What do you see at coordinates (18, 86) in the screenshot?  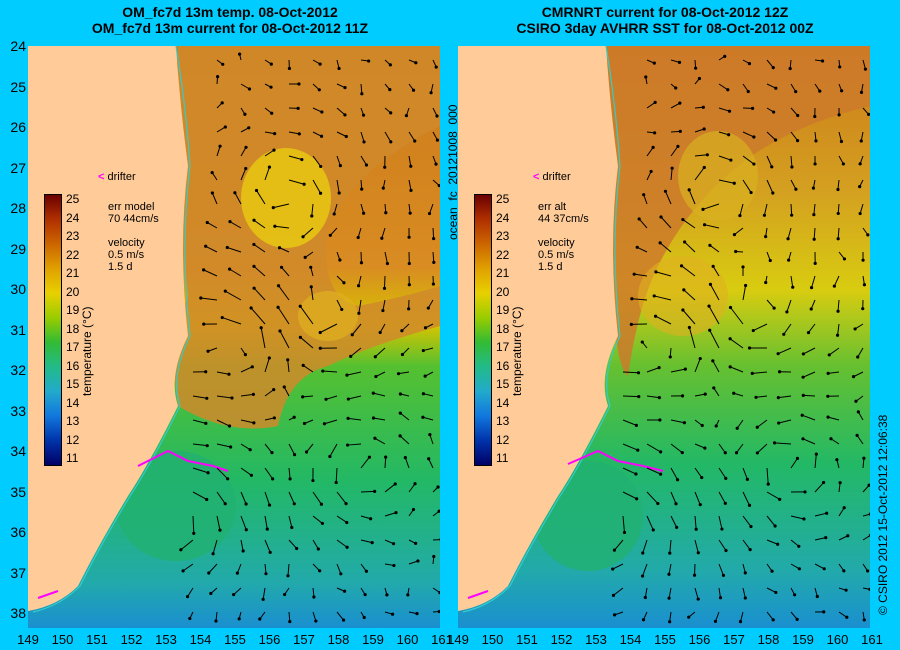 I see `lat-tick-label: 25` at bounding box center [18, 86].